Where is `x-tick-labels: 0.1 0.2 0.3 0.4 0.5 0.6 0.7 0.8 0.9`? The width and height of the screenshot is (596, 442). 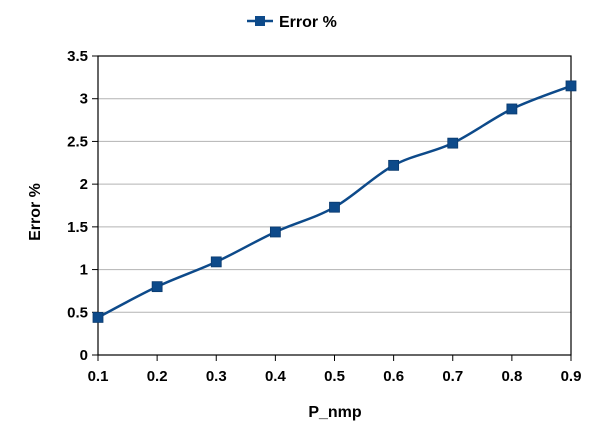
x-tick-labels: 0.1 0.2 0.3 0.4 0.5 0.6 0.7 0.8 0.9 is located at coordinates (335, 376).